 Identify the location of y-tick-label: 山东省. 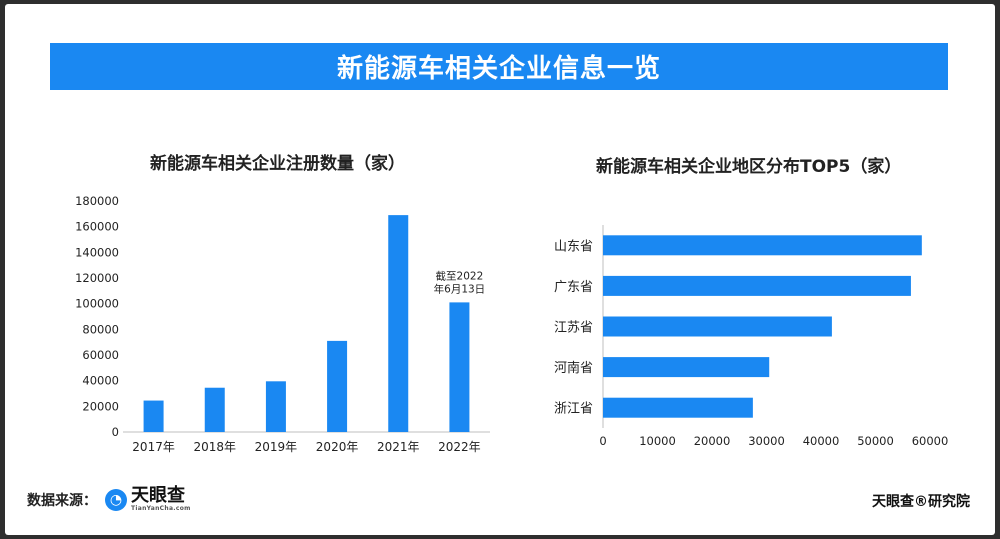
(573, 246).